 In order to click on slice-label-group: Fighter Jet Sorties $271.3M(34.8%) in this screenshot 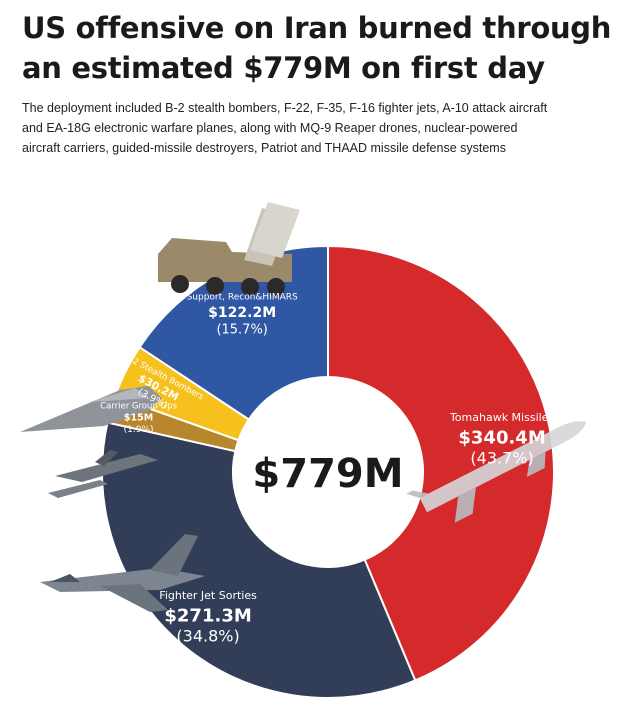, I will do `click(208, 617)`.